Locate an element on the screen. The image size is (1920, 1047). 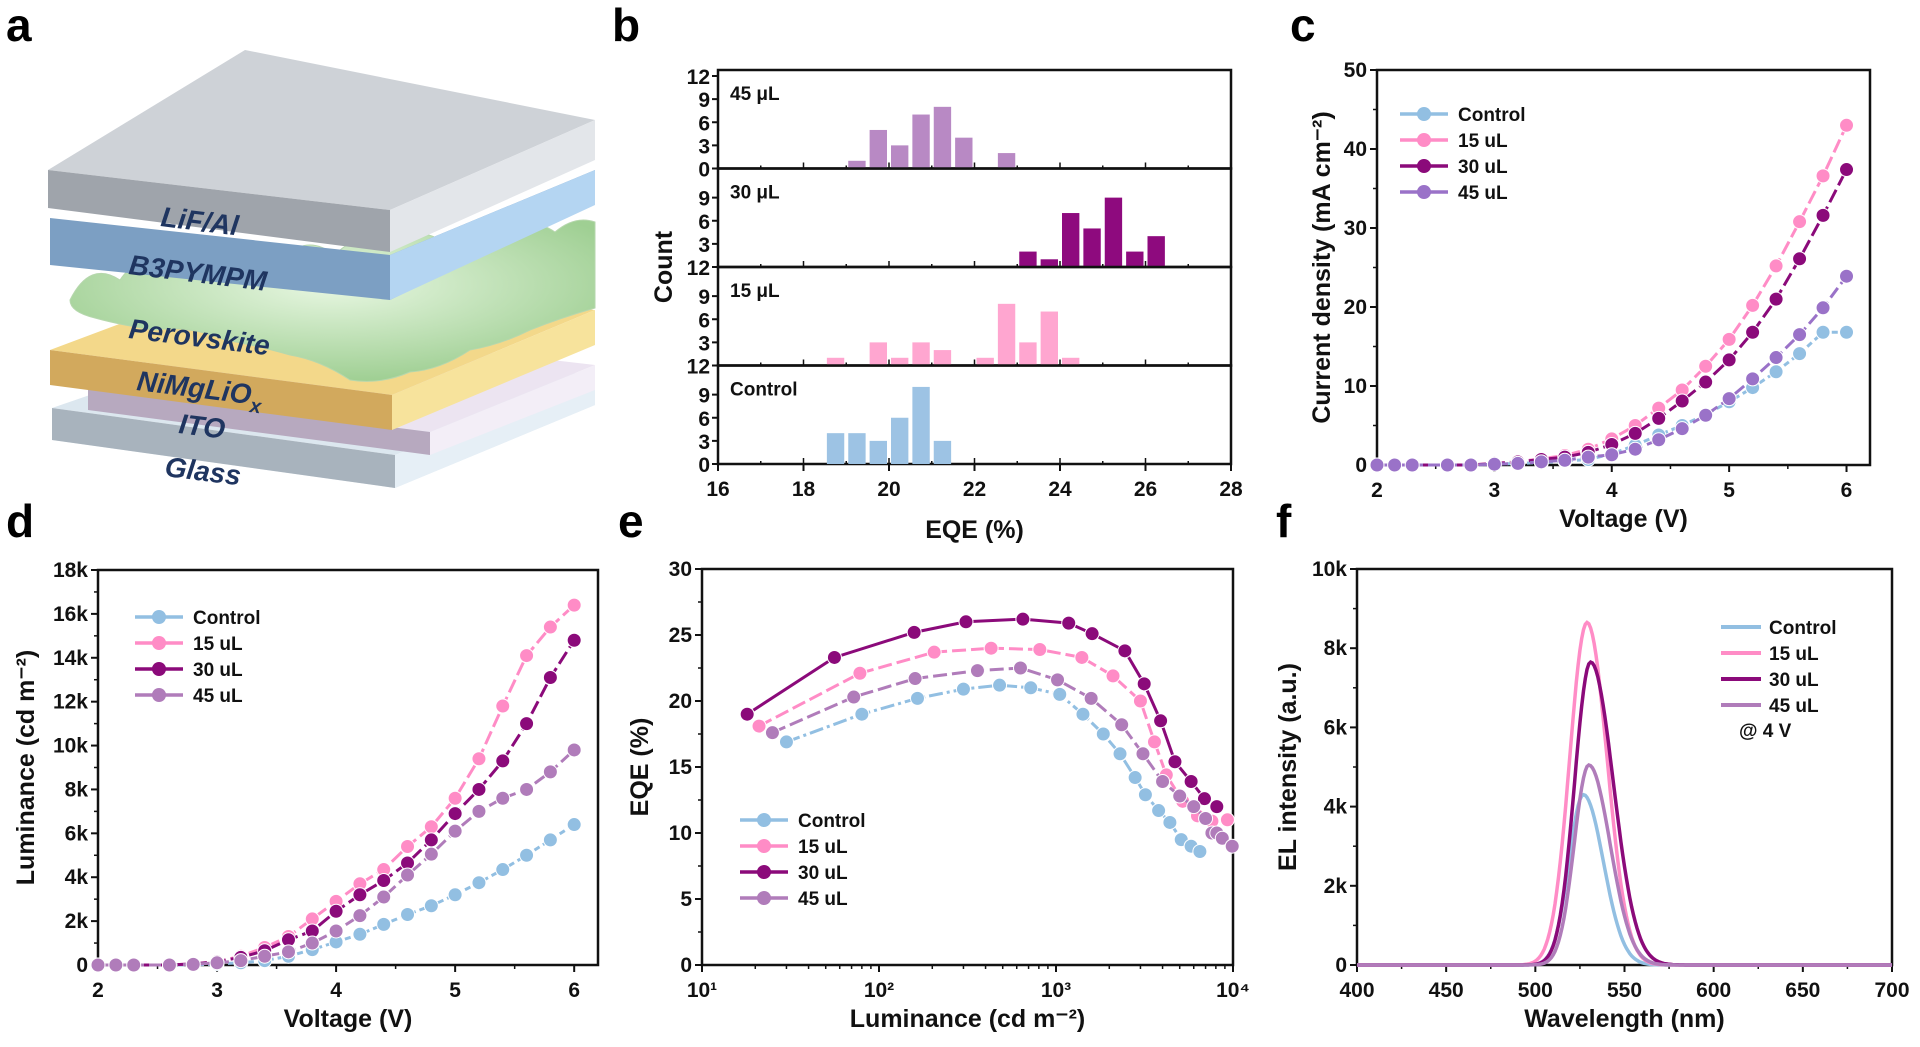
axis-y-tick-label: 50 is located at coordinates (1355, 70).